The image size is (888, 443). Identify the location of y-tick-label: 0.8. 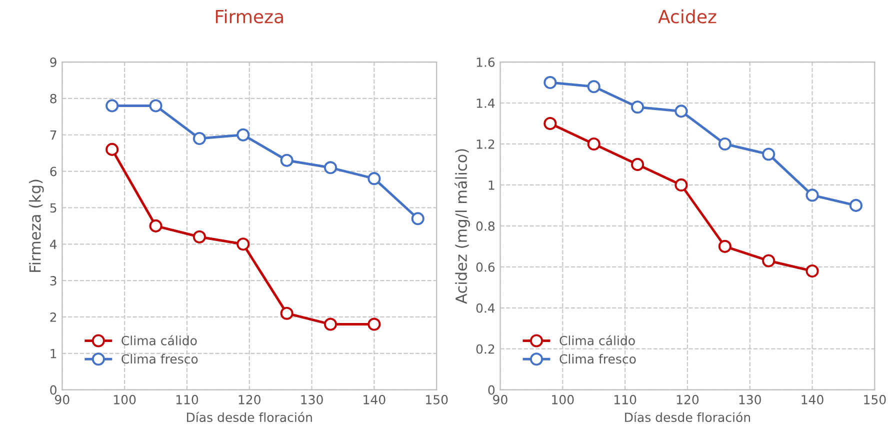
(485, 226).